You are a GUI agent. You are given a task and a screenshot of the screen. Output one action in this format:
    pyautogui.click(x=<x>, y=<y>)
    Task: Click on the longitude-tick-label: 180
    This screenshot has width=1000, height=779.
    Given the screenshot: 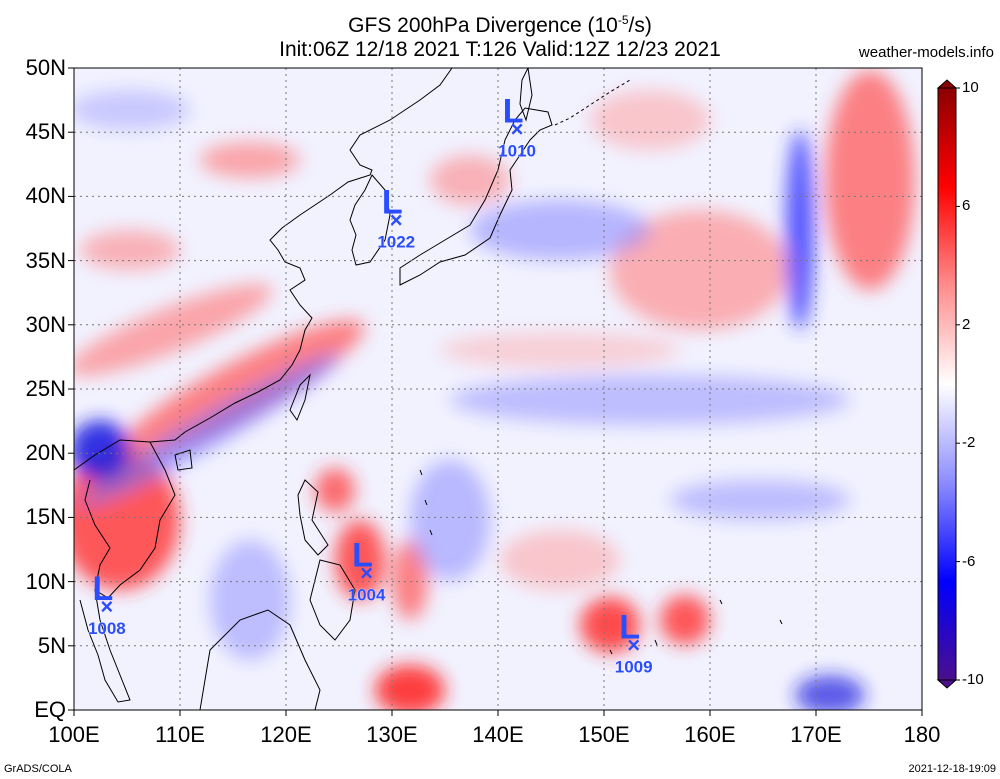 What is the action you would take?
    pyautogui.click(x=922, y=734)
    